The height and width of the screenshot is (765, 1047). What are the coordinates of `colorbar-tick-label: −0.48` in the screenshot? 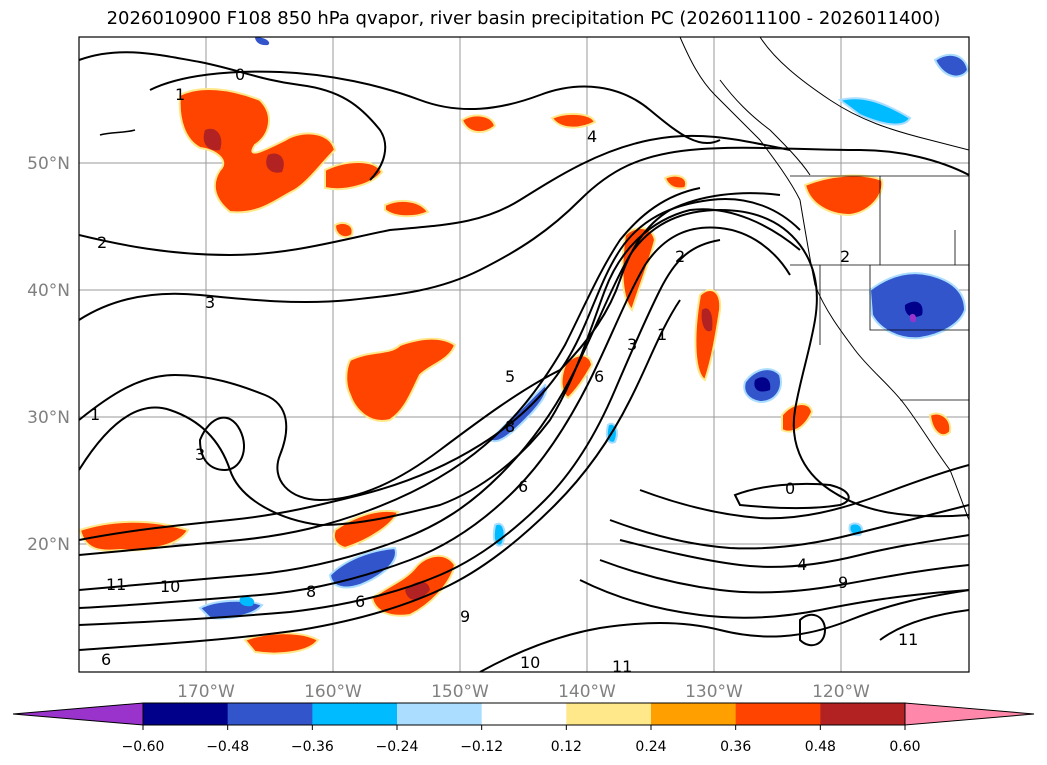 It's located at (227, 747).